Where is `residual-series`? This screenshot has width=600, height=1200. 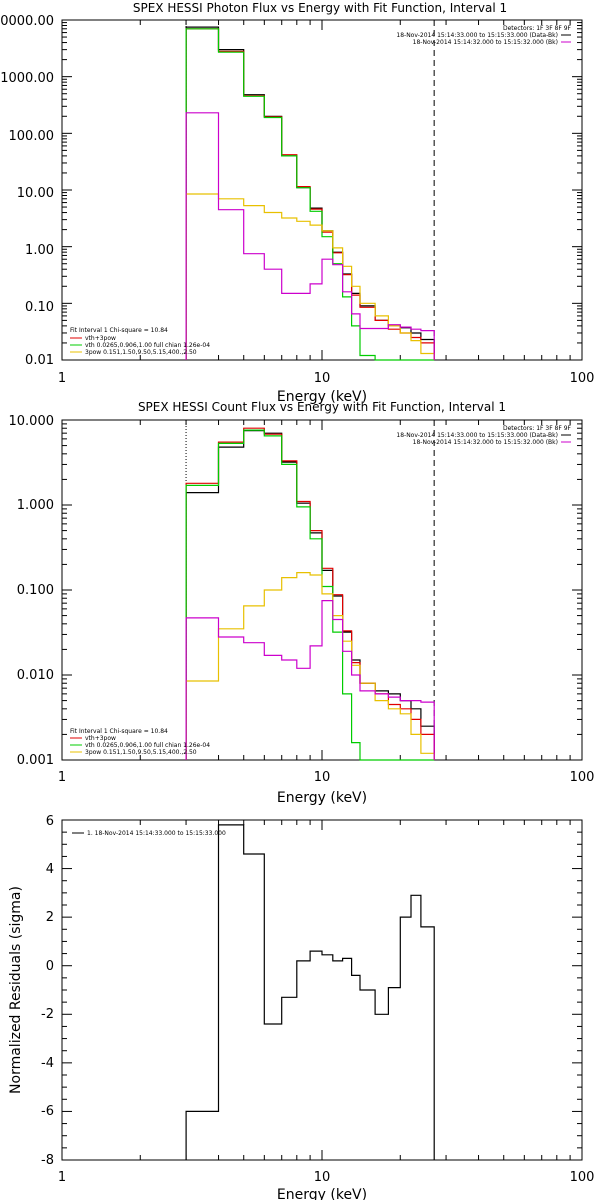
residual-series is located at coordinates (310, 992).